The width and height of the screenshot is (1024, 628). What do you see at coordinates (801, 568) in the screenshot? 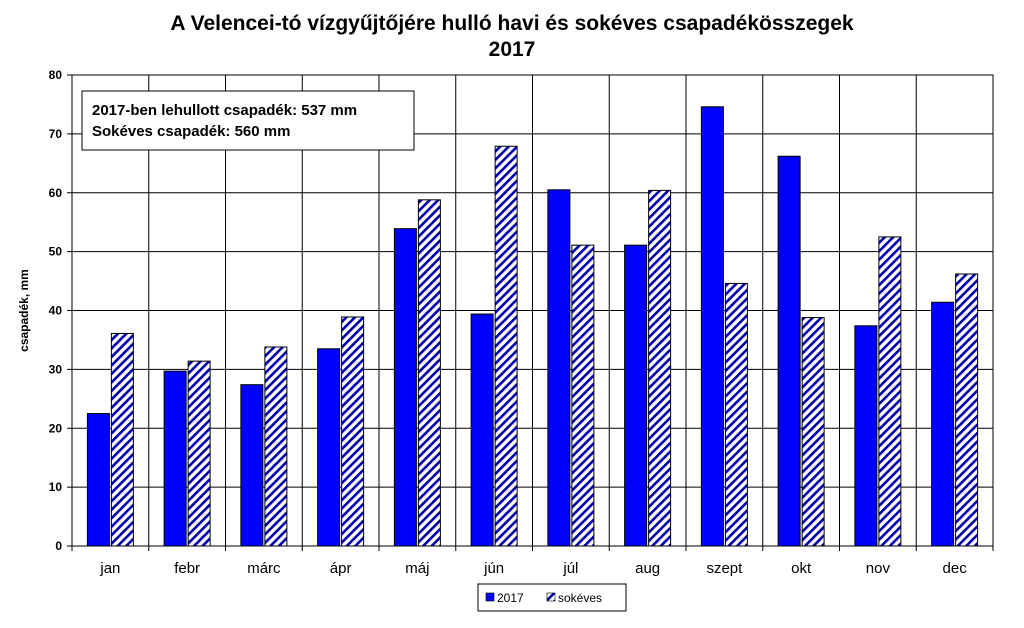
I see `x-tick-label: okt` at bounding box center [801, 568].